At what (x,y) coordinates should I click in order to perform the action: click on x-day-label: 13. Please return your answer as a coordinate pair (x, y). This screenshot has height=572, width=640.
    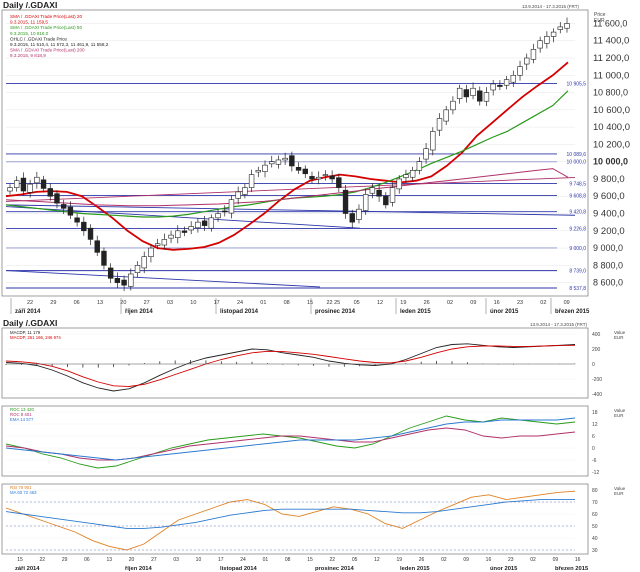
    Looking at the image, I should click on (100, 303).